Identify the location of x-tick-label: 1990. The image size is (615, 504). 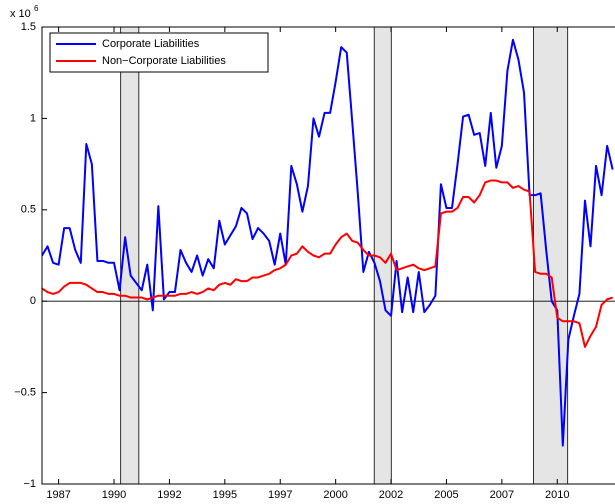
(114, 495).